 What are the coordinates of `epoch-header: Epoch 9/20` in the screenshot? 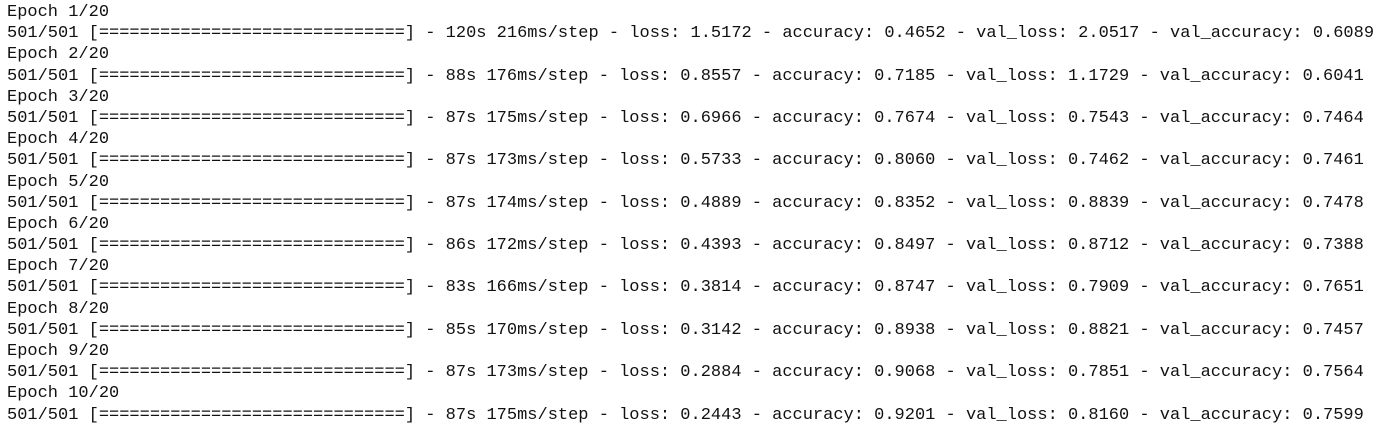 It's located at (58, 351).